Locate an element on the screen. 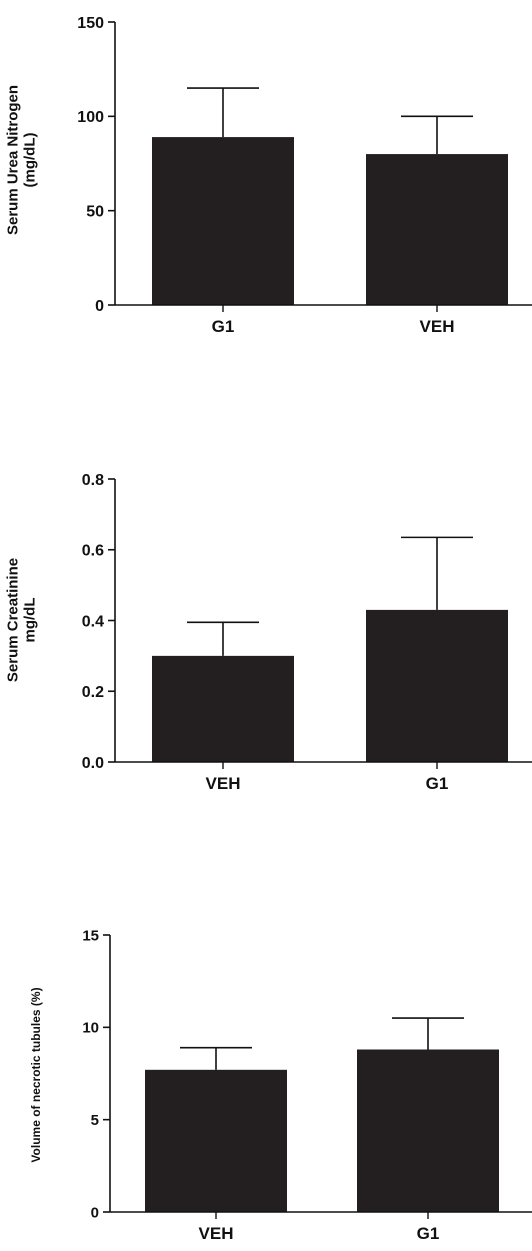 This screenshot has height=1251, width=532. y-tick-label: 0.6 is located at coordinates (93, 551).